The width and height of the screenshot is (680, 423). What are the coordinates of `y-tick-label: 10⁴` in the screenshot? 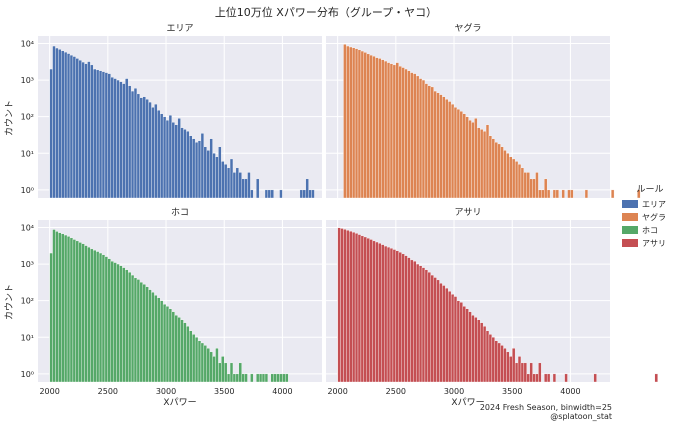 It's located at (27, 227).